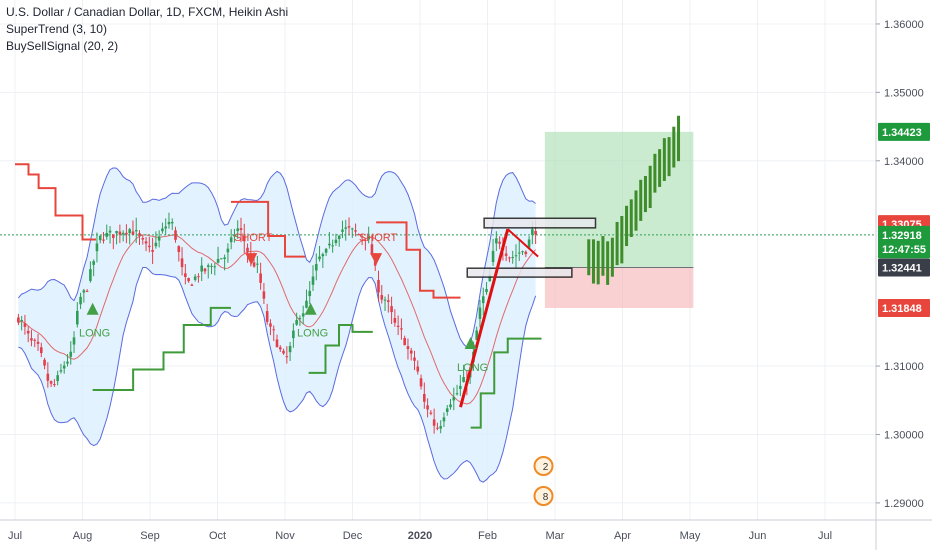  What do you see at coordinates (902, 268) in the screenshot?
I see `price-tag-label: 1.32441` at bounding box center [902, 268].